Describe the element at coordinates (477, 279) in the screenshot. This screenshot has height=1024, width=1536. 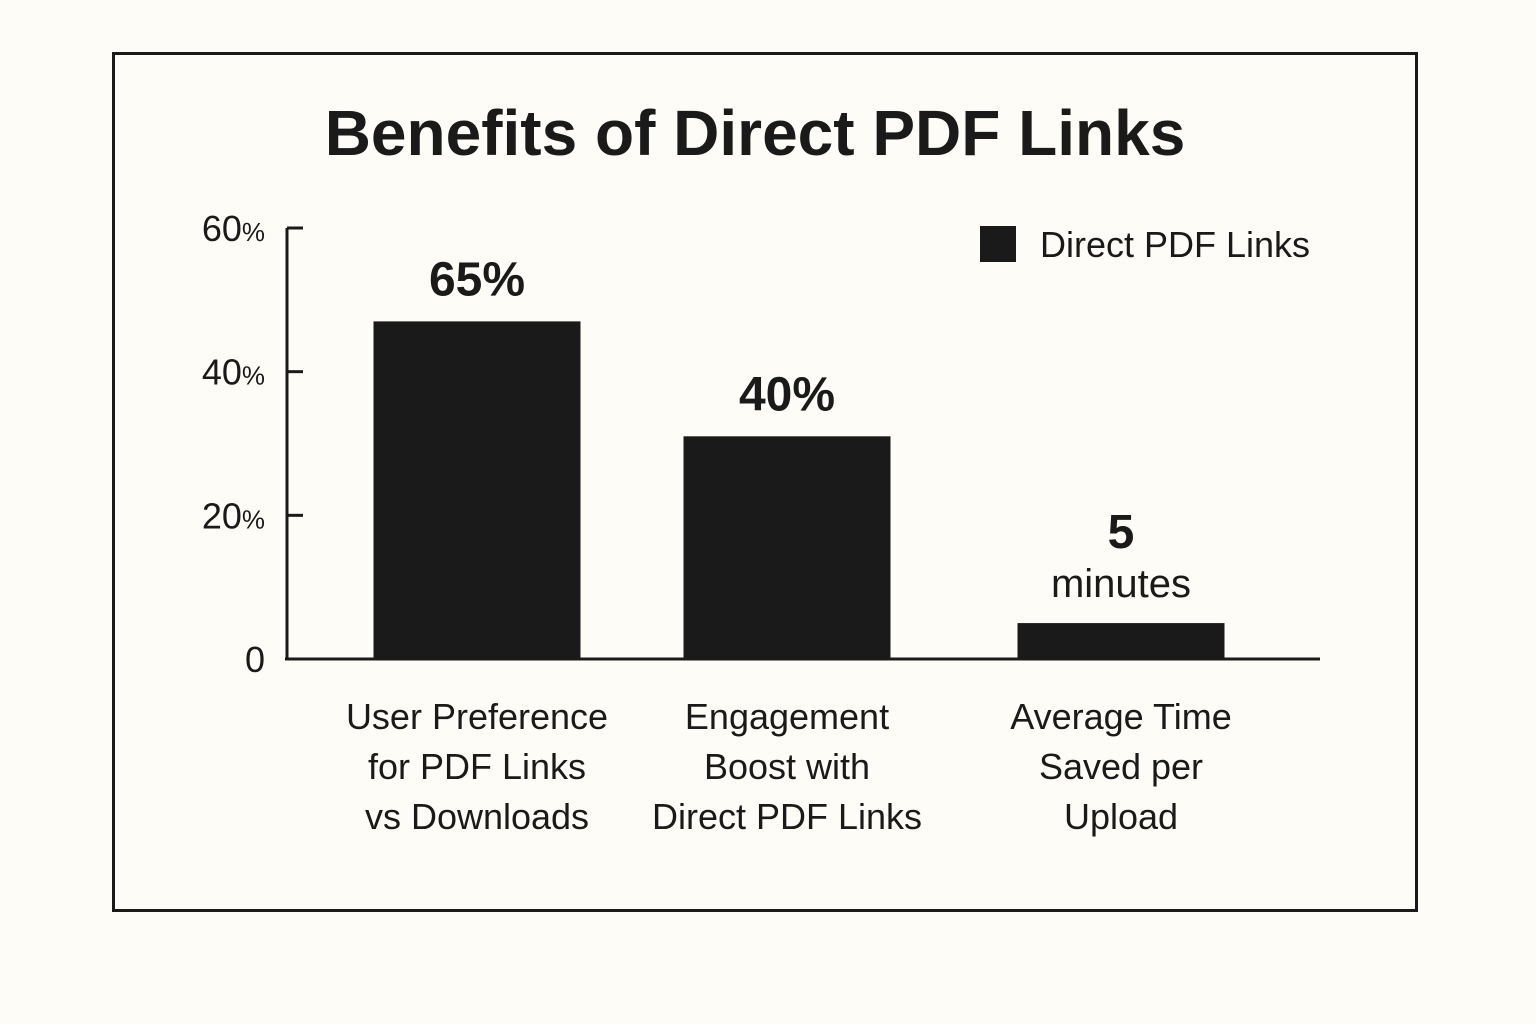
I see `data-label: 65%` at that location.